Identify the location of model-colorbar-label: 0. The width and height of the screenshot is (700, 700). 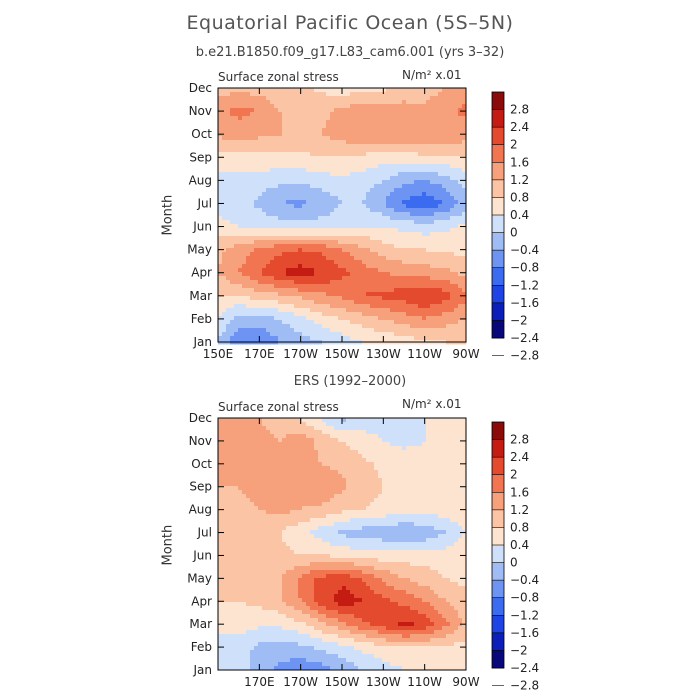
(514, 233).